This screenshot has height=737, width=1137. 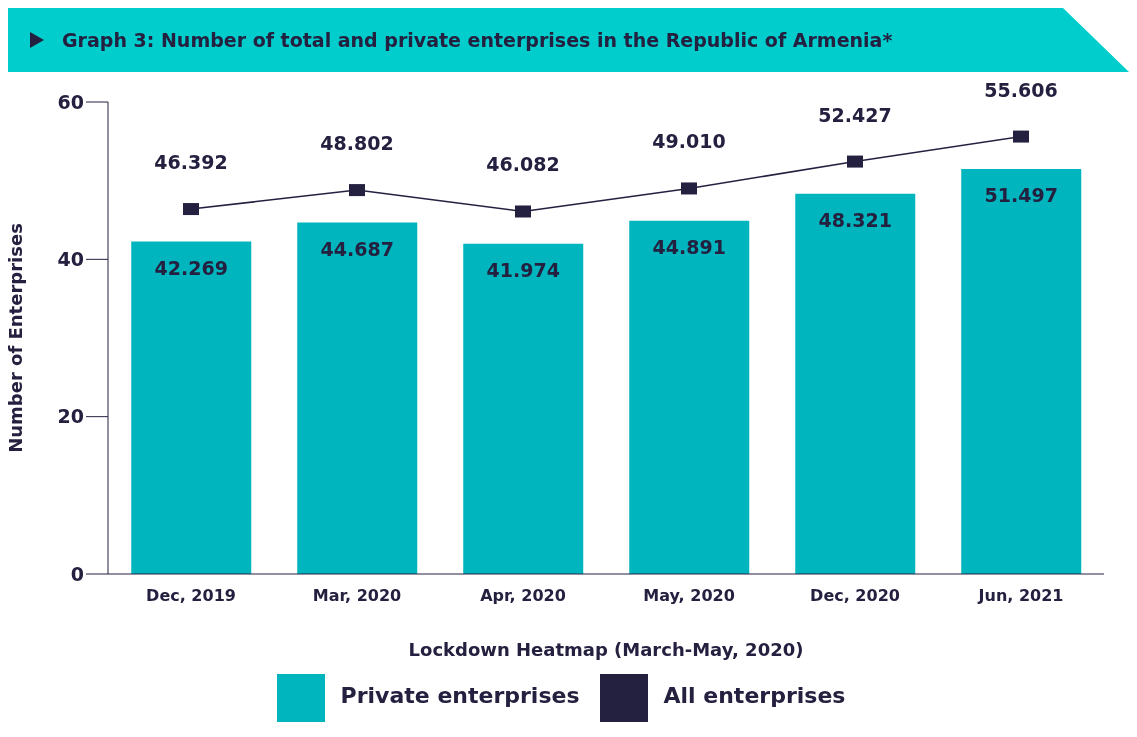 I want to click on data-label: 46.392, so click(x=191, y=162).